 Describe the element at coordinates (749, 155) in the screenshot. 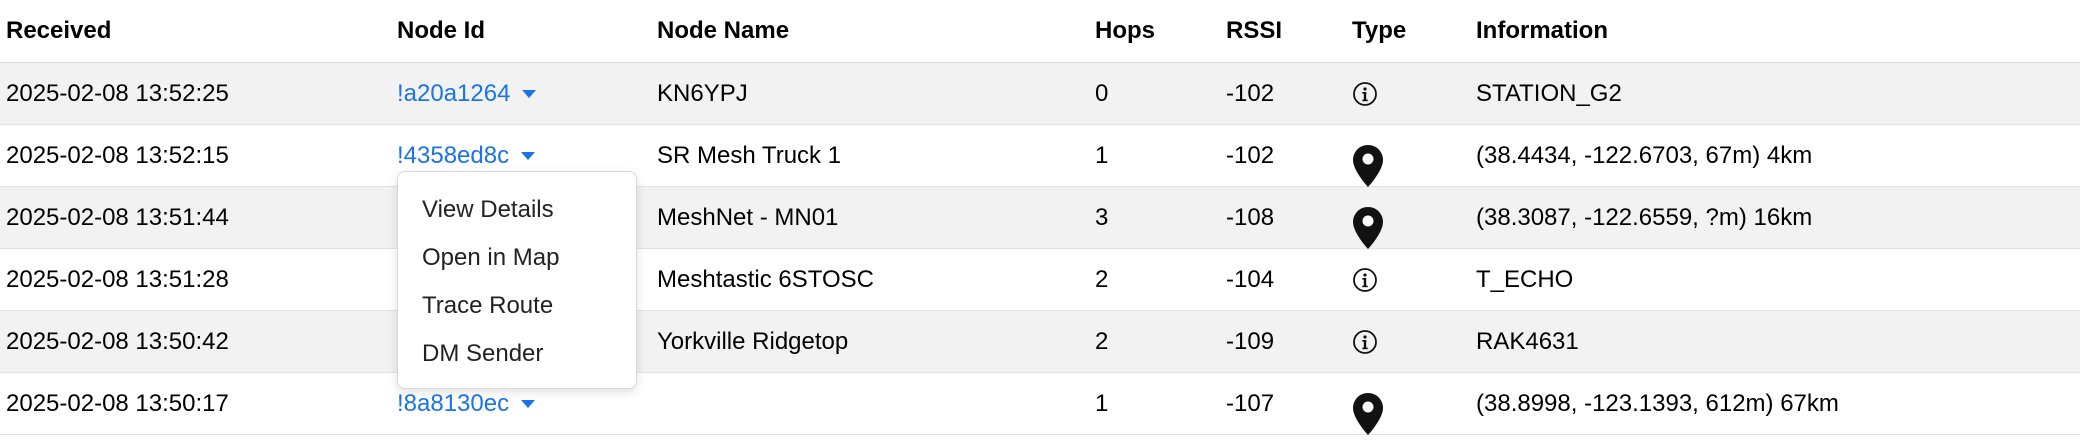

I see `node-name-cell: SR Mesh Truck 1` at that location.